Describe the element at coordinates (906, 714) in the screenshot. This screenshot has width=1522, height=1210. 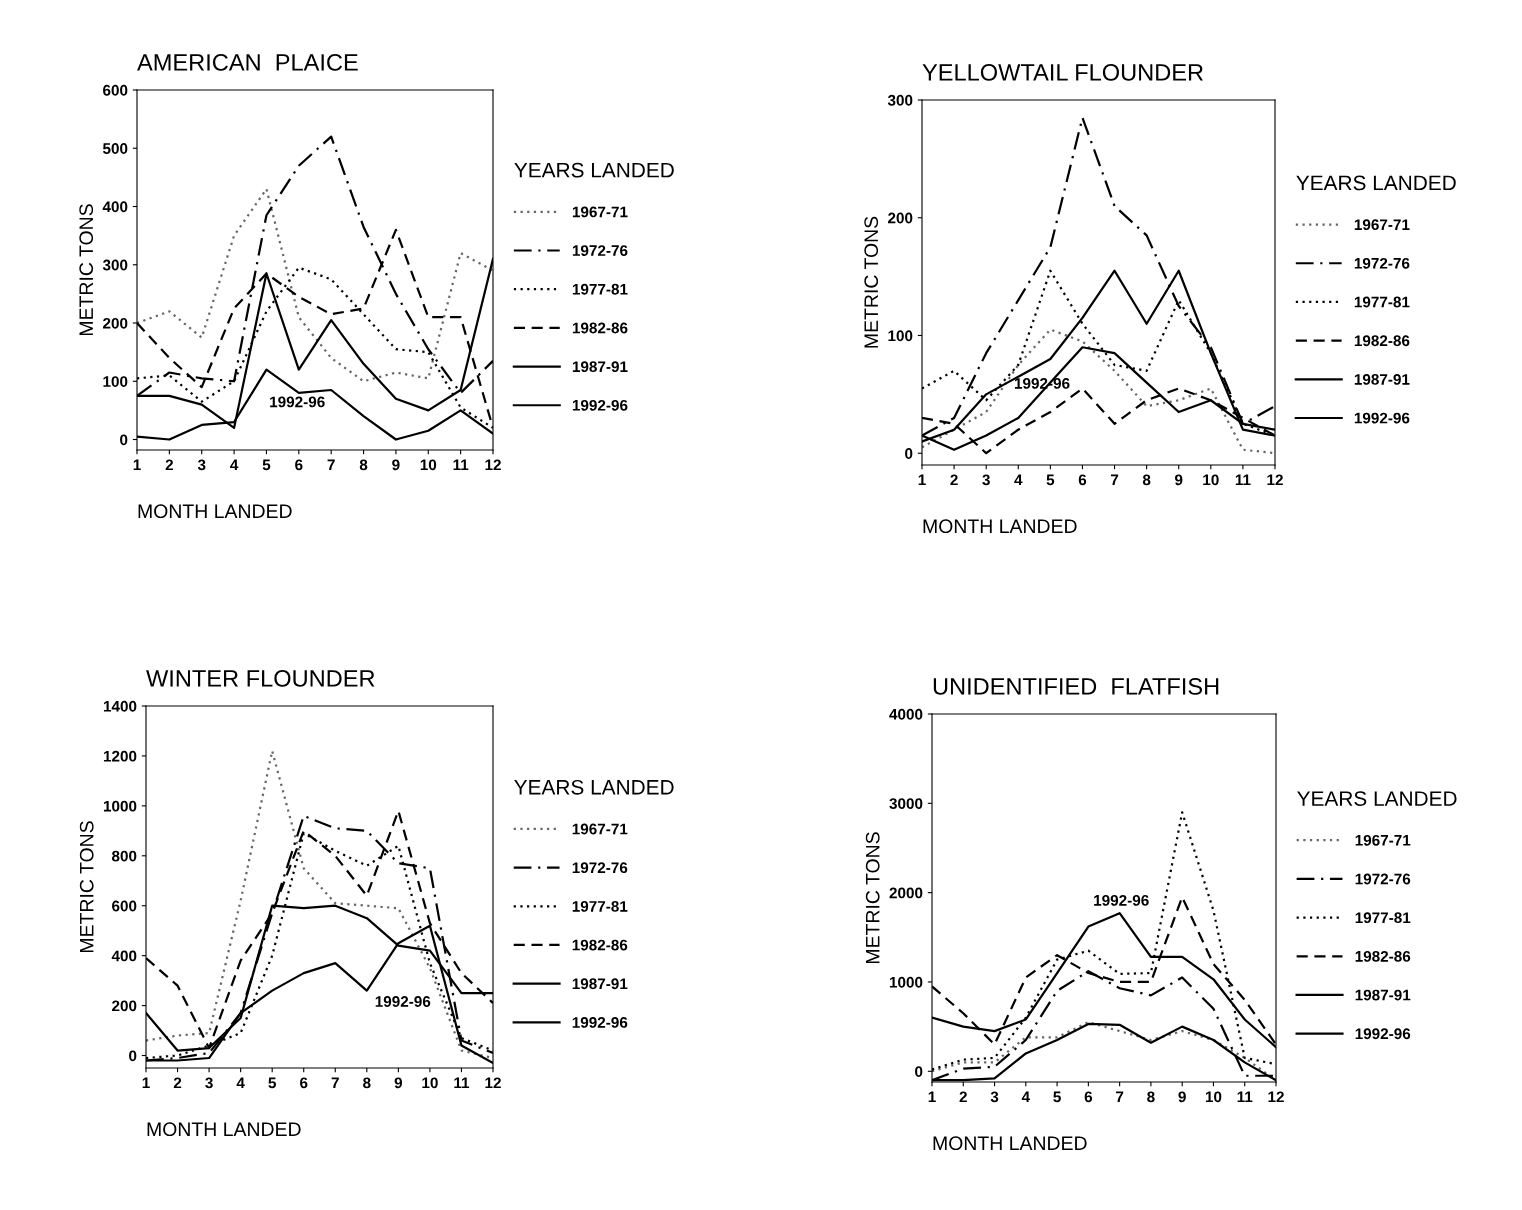
I see `y-tick-label: 4000` at that location.